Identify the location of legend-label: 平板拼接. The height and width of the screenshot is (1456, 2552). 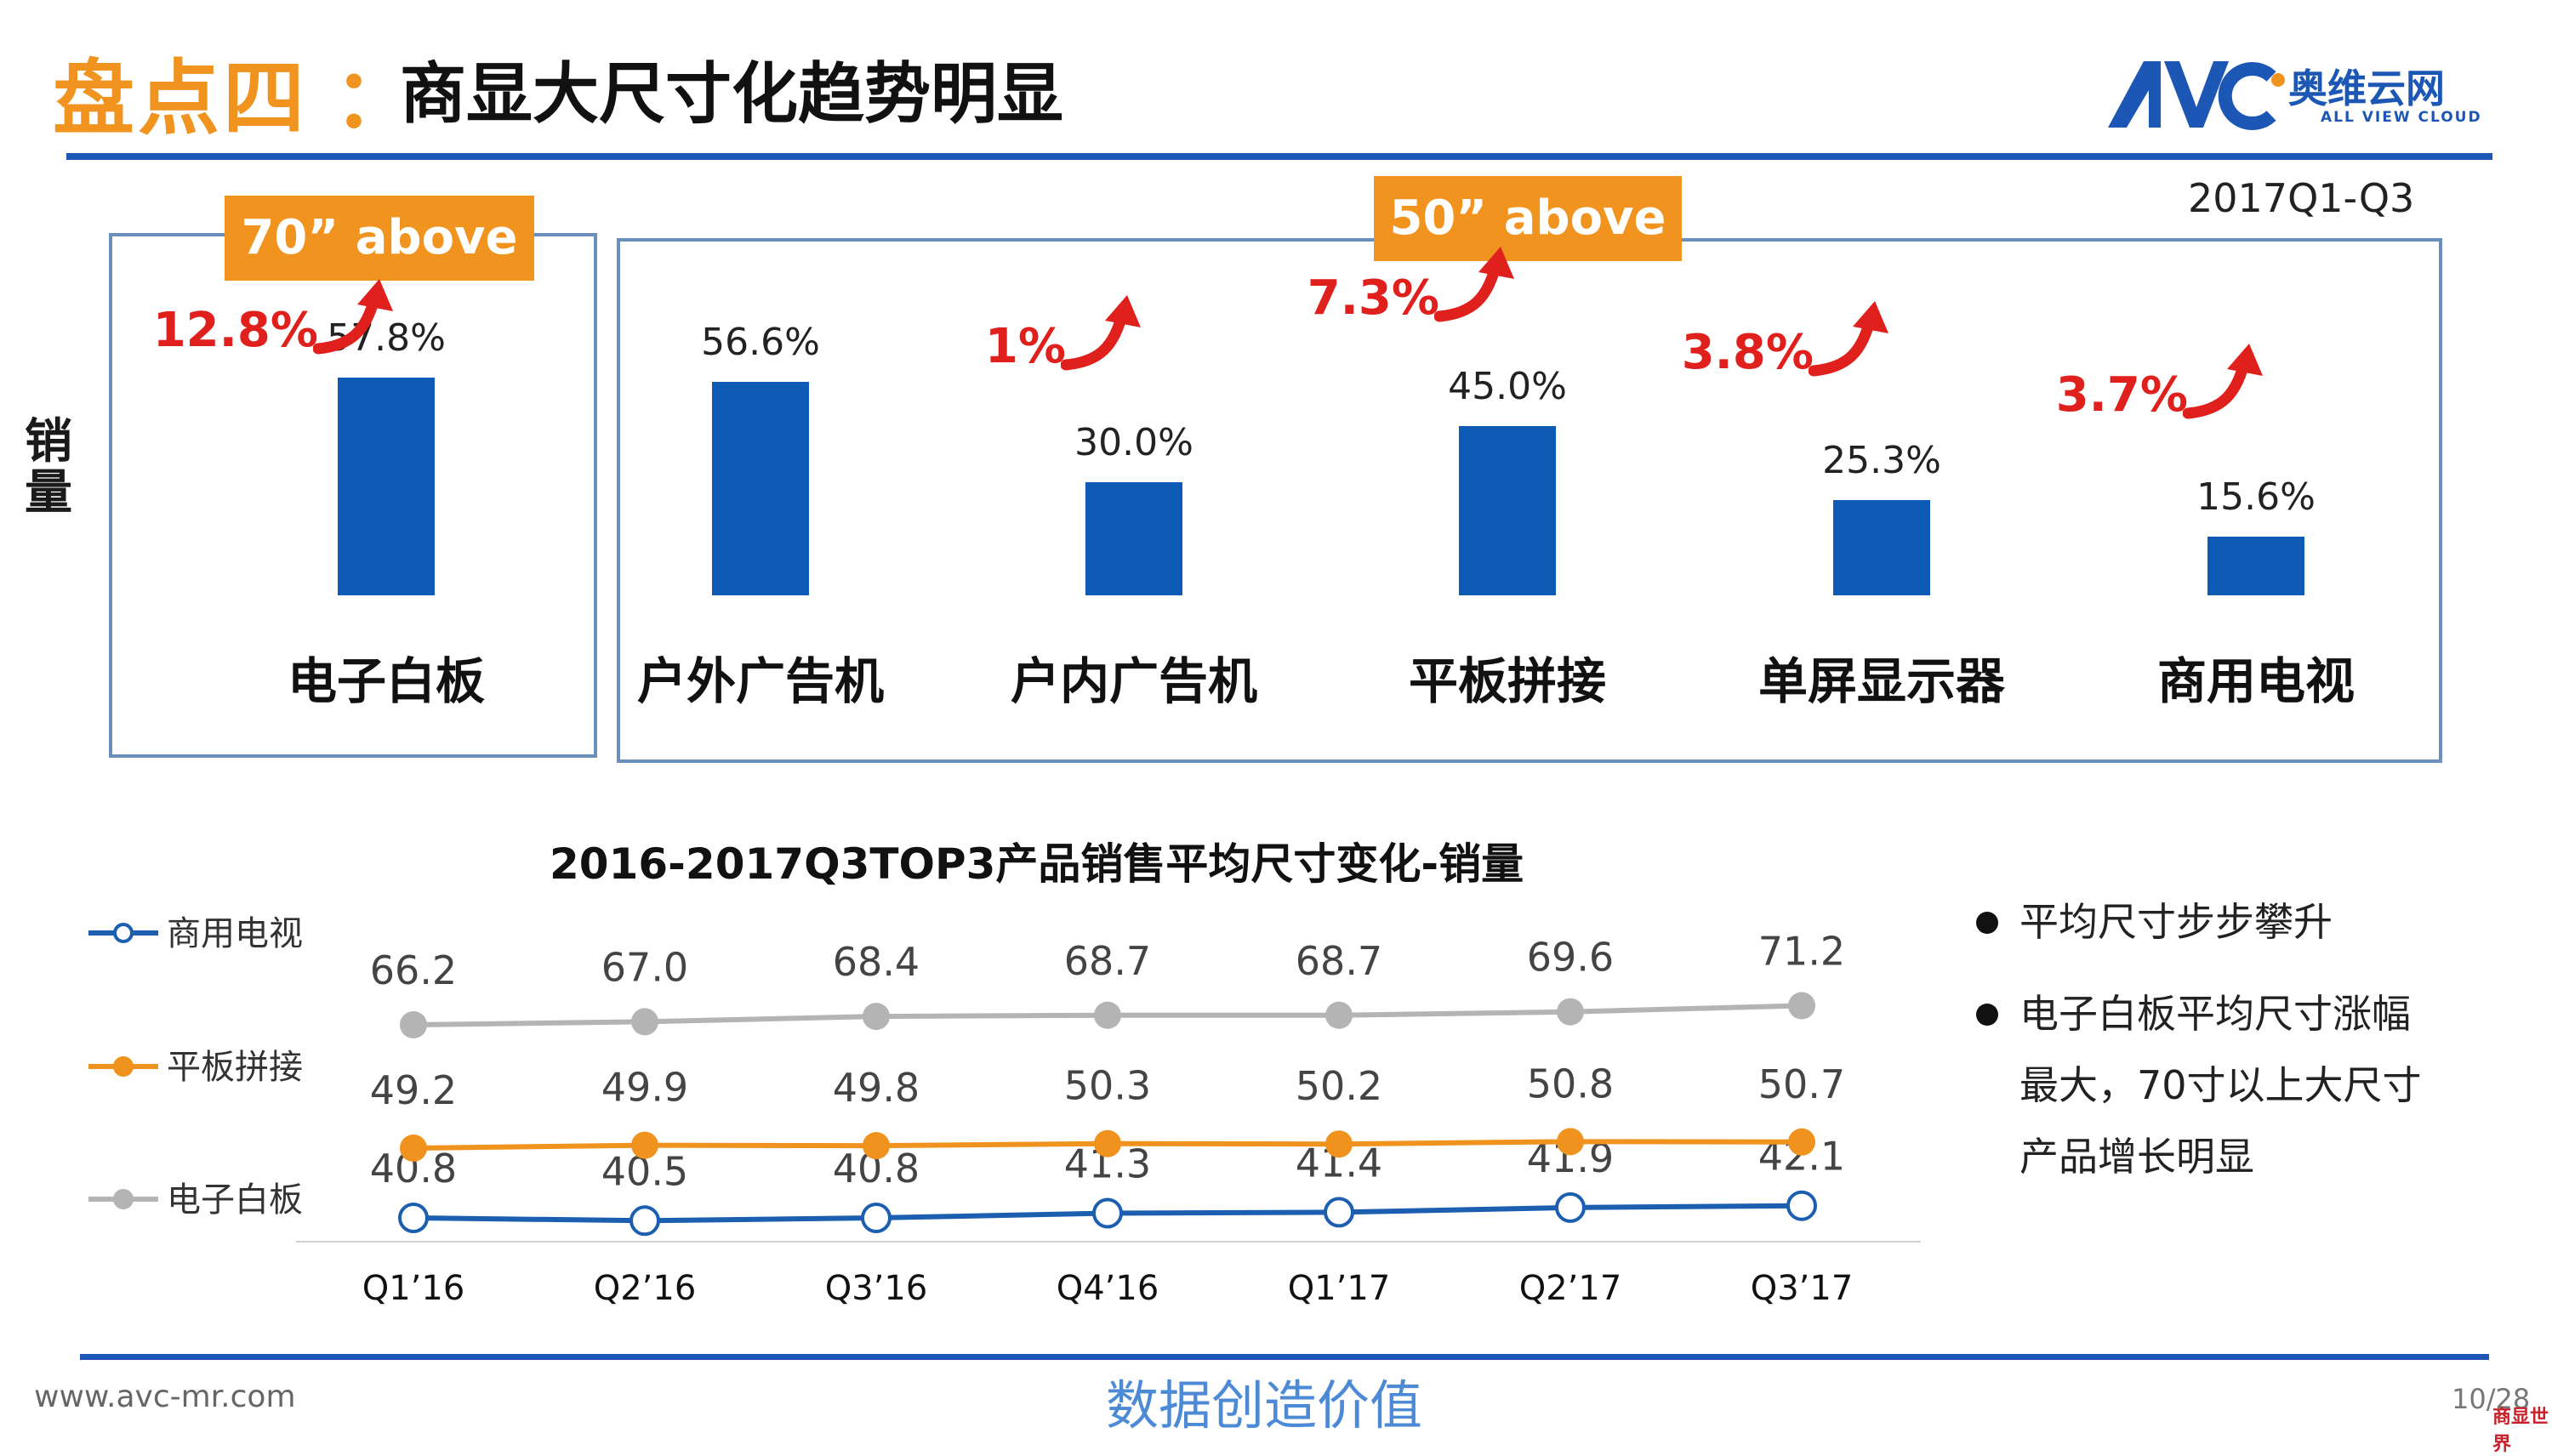
(235, 1067).